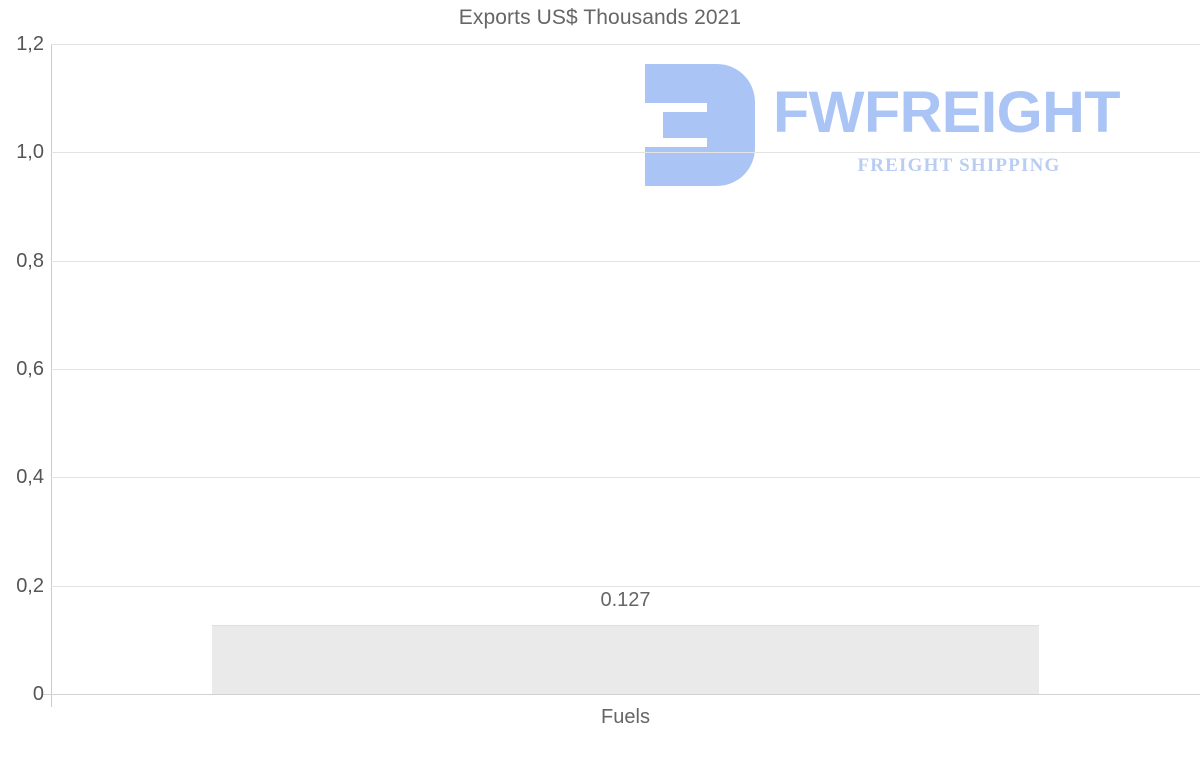 The image size is (1200, 763). I want to click on y-axis-tick-label: 1,0, so click(30, 152).